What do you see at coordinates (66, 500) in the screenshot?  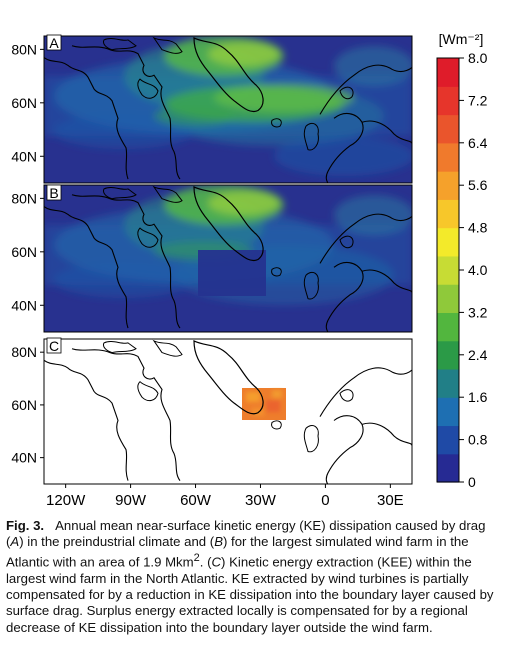 I see `longitude-tick-label: 120W` at bounding box center [66, 500].